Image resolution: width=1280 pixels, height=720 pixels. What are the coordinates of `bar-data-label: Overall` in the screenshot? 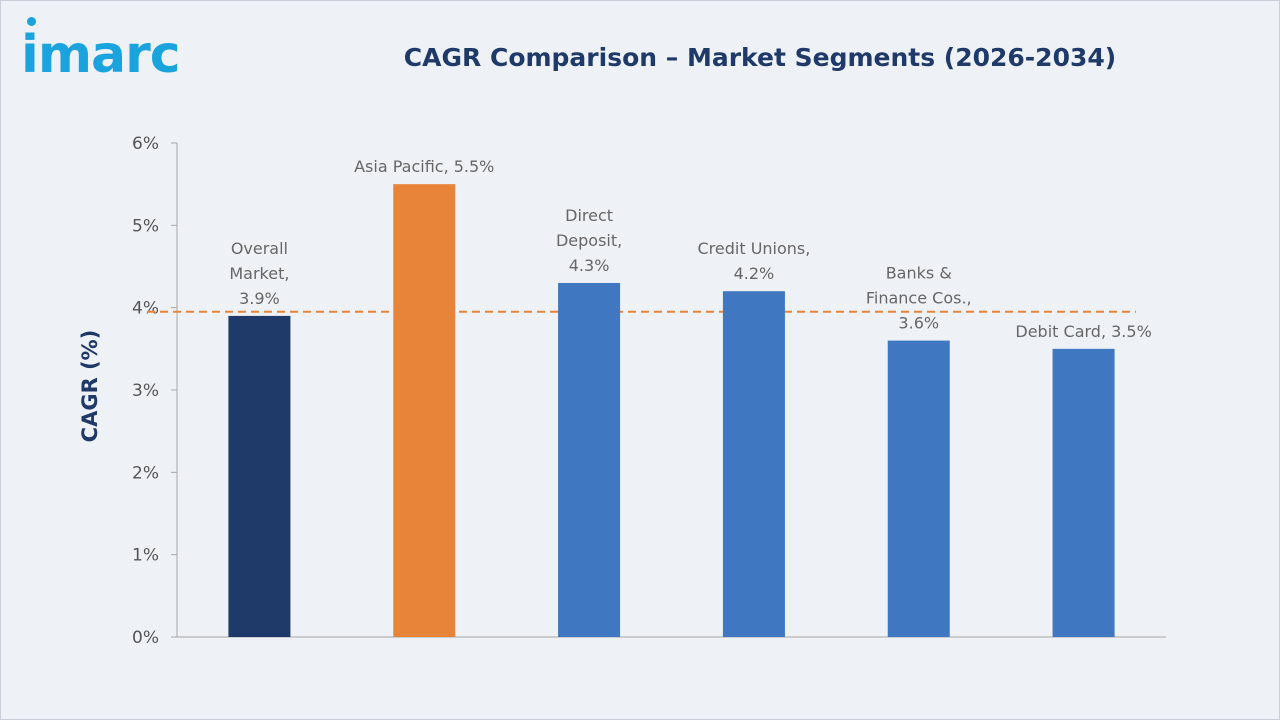 It's located at (259, 248).